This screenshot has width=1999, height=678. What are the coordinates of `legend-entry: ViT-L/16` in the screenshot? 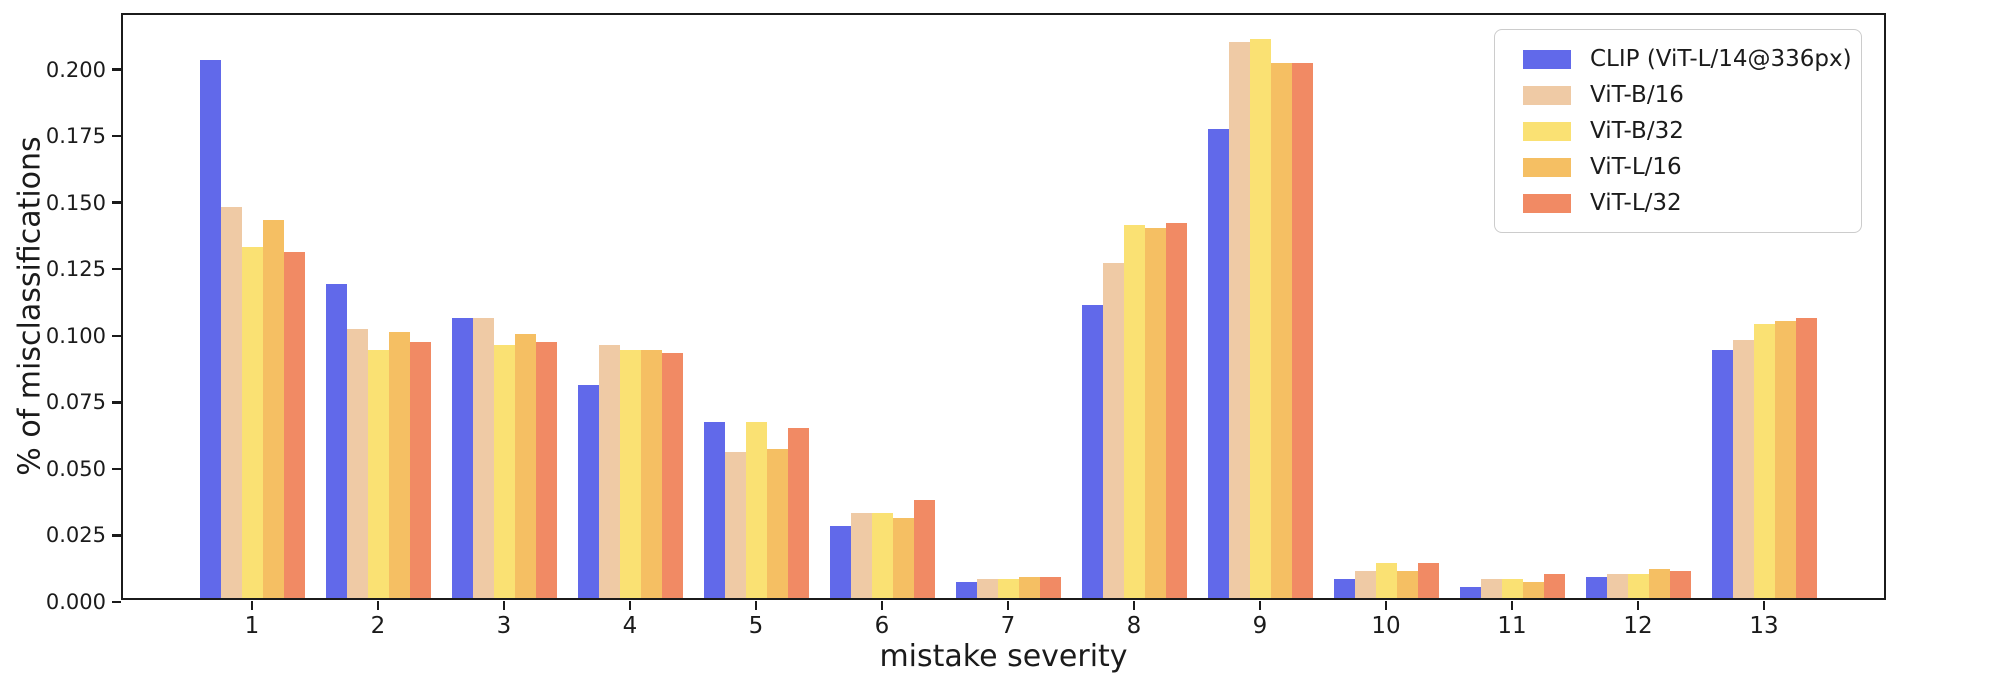 It's located at (1678, 167).